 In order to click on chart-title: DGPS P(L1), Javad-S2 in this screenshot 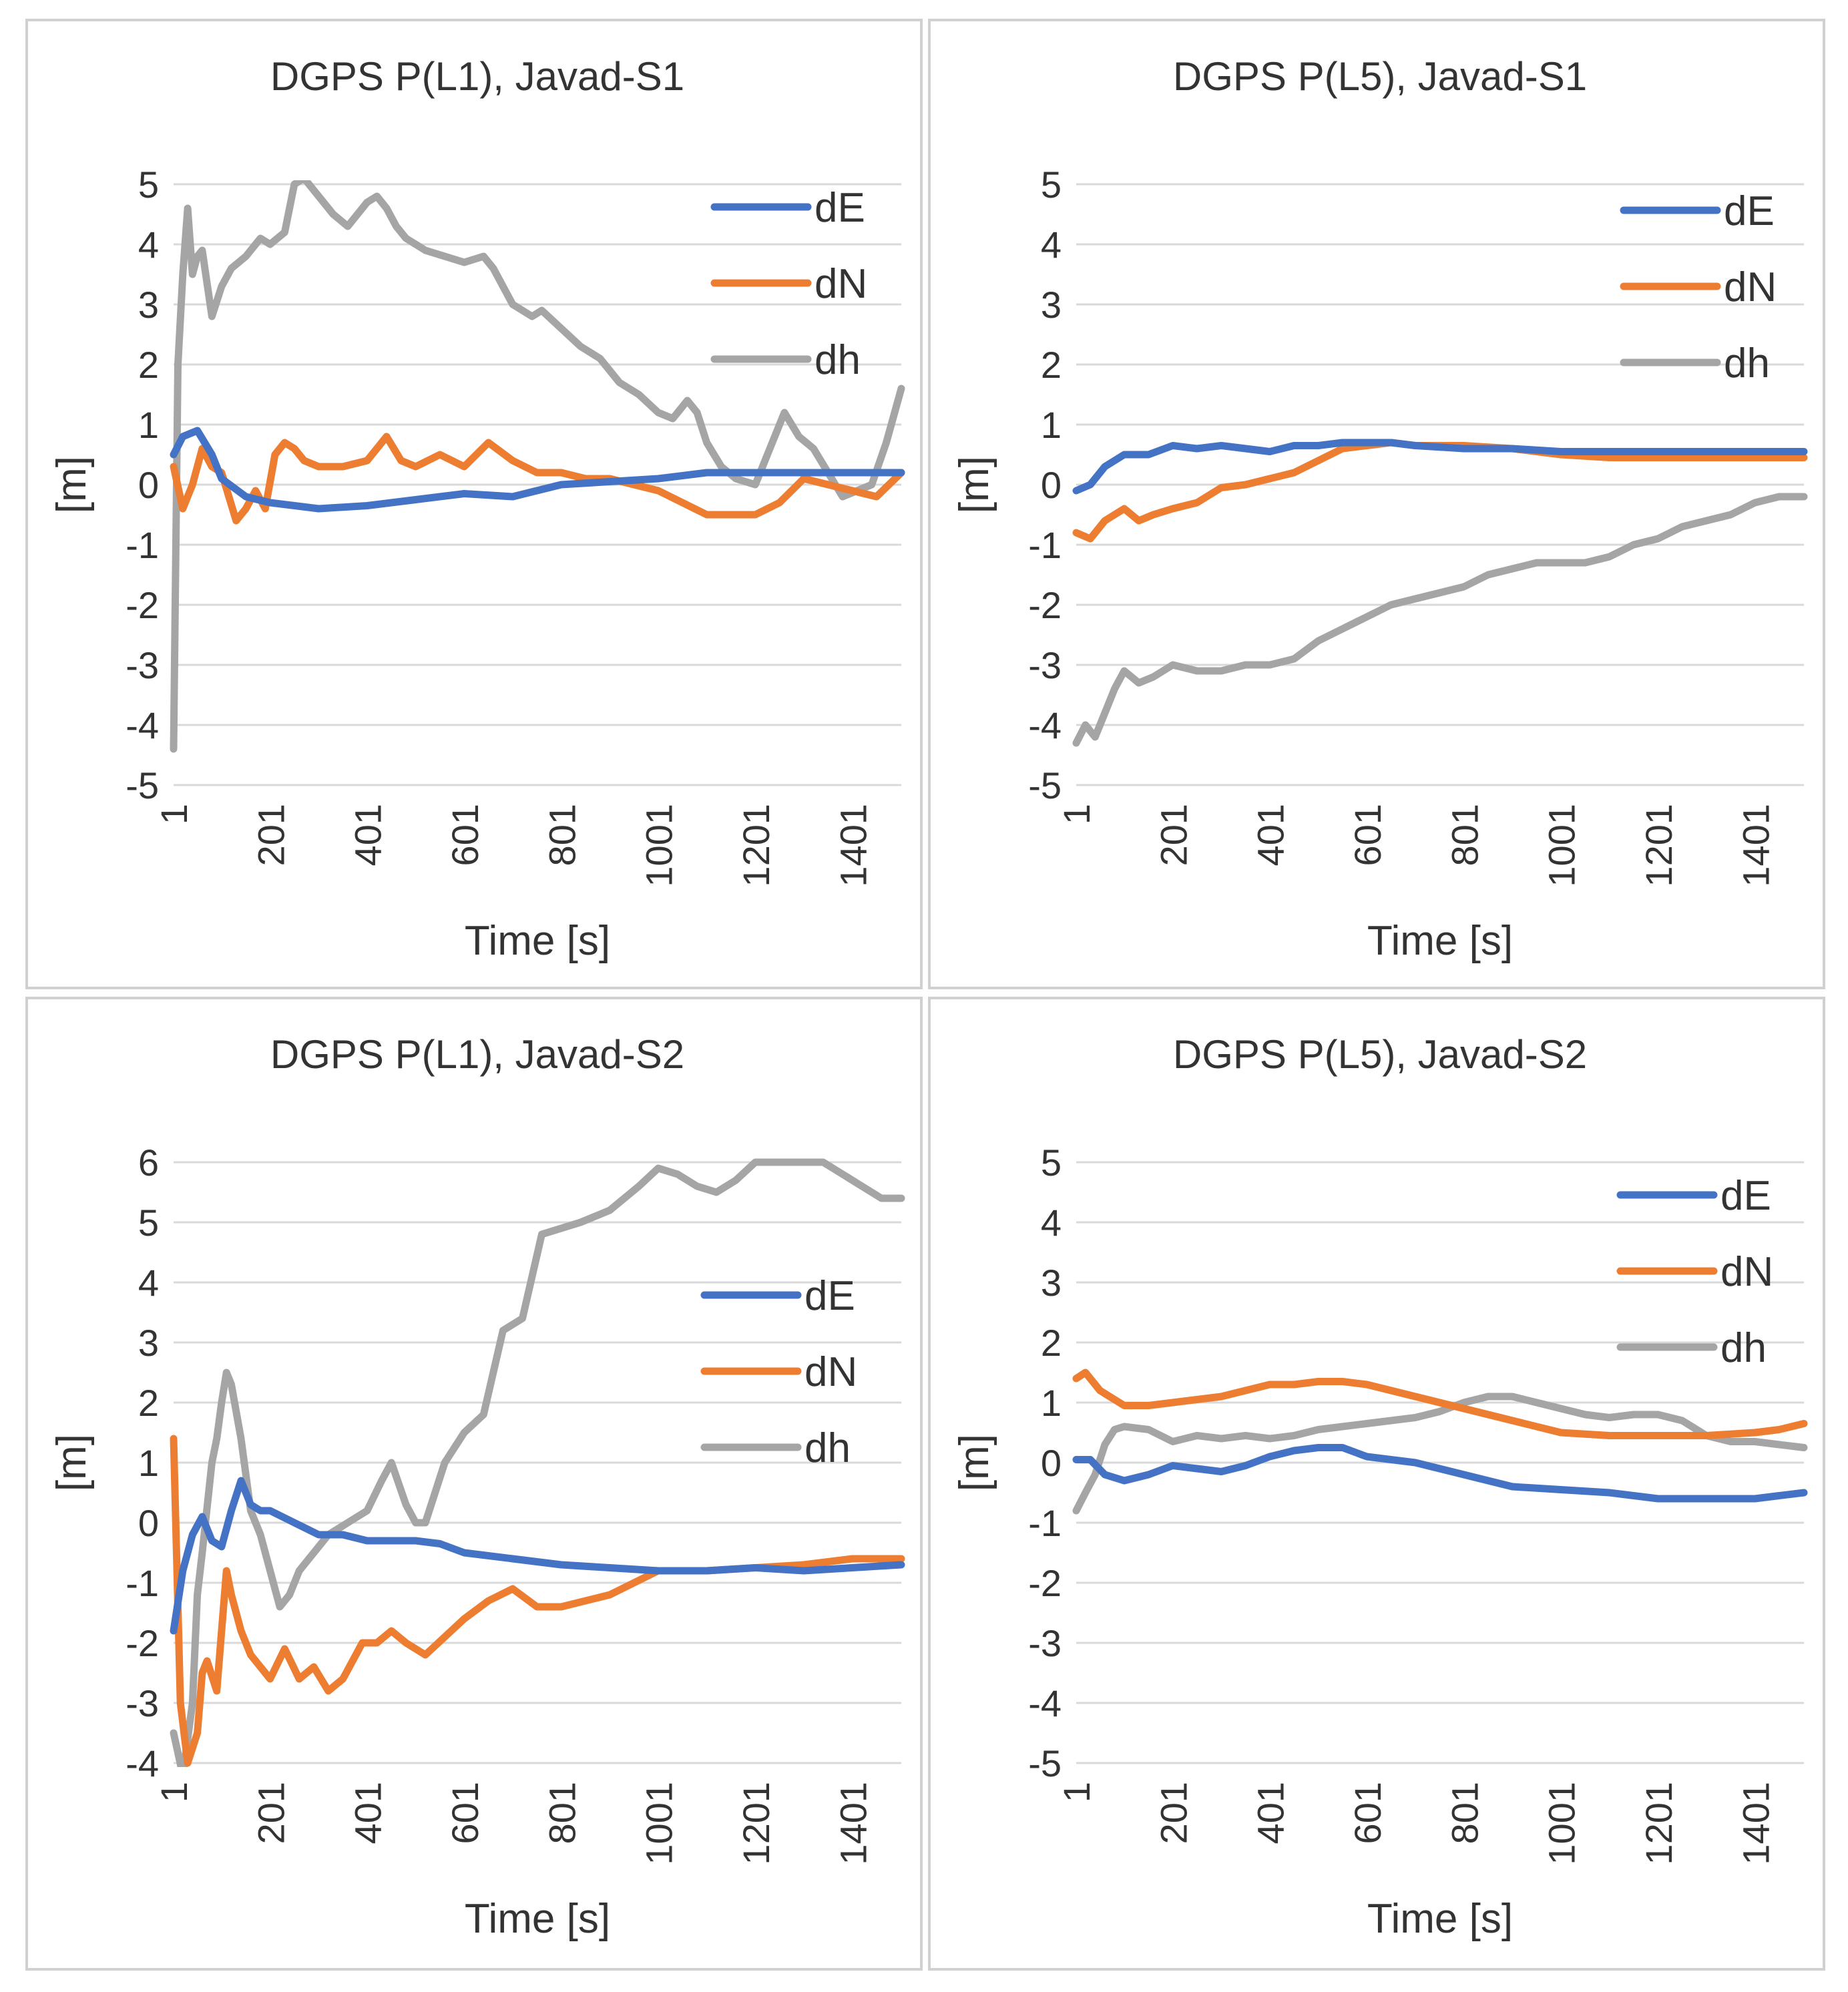, I will do `click(477, 1054)`.